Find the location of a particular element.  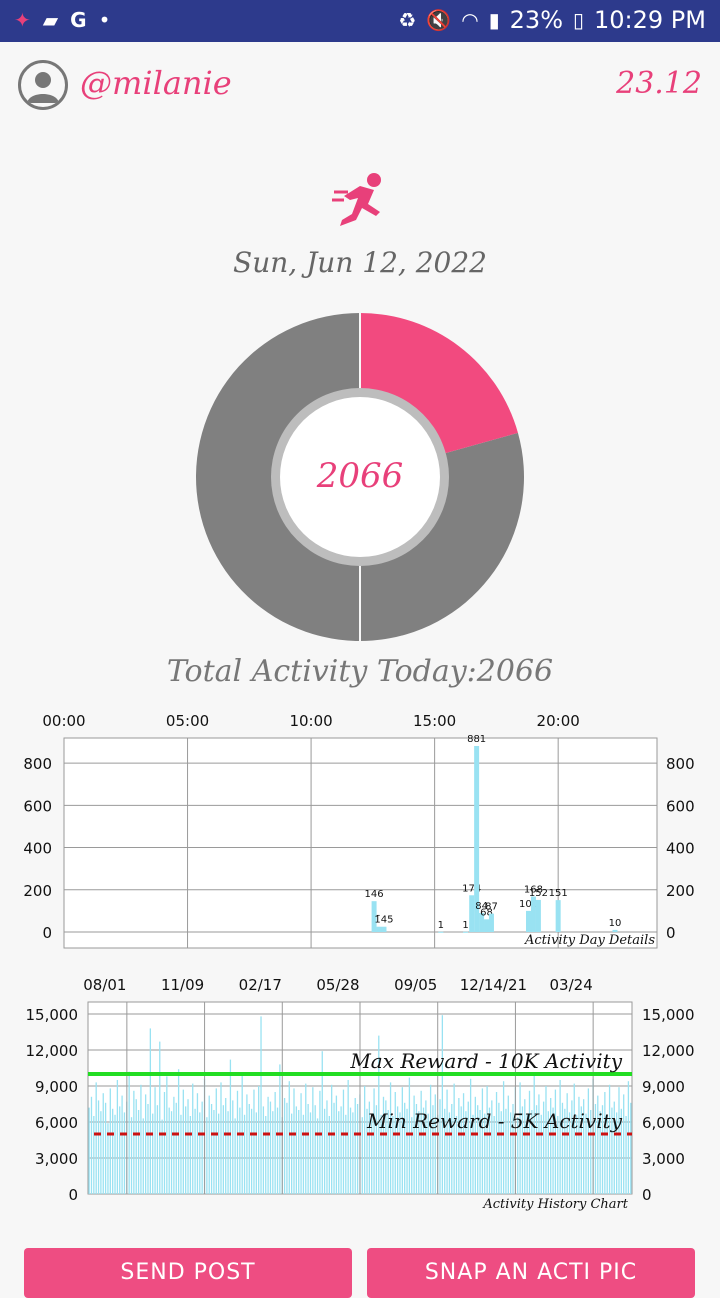

day-bar-label: 1 is located at coordinates (441, 925).